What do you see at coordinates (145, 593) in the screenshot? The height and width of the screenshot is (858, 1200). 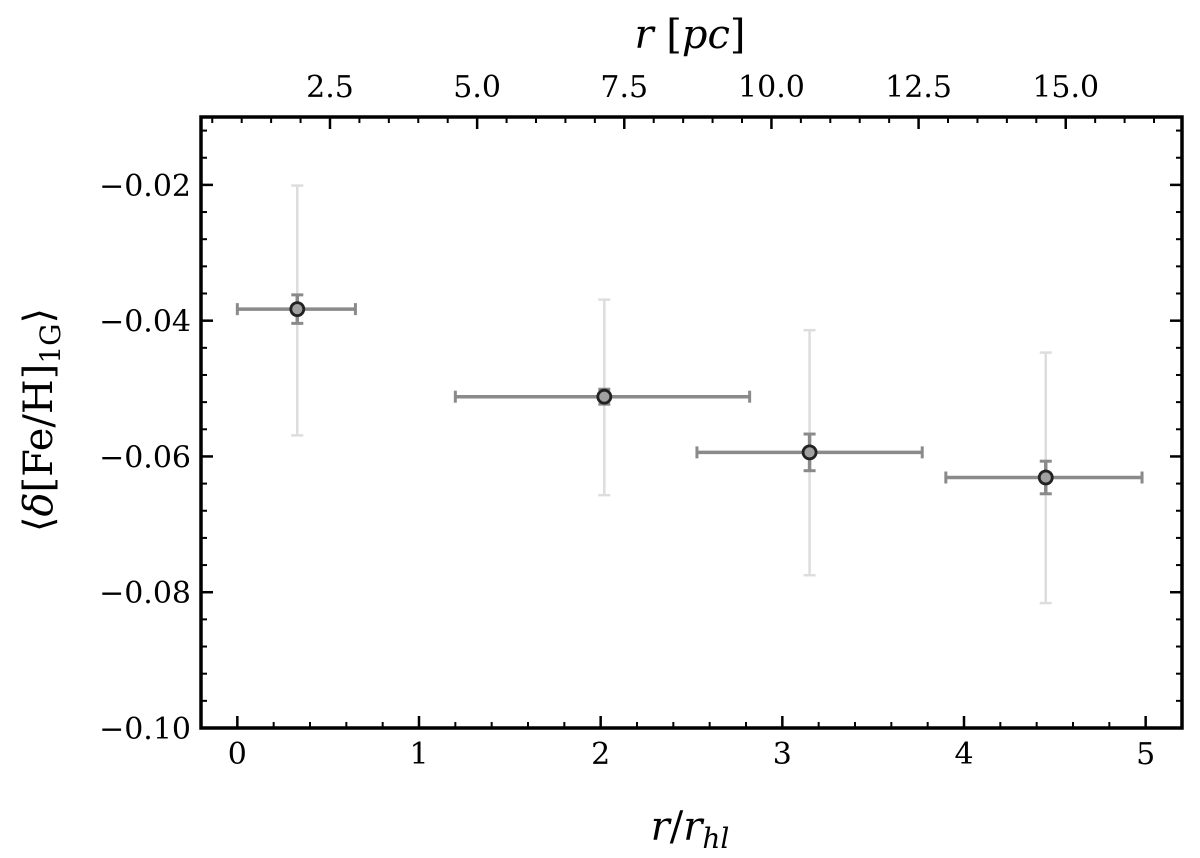 I see `y-tick-label: −0.08` at bounding box center [145, 593].